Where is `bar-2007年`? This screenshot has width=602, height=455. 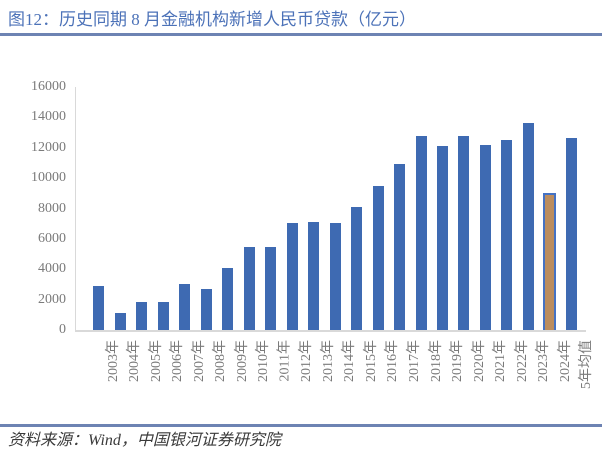
bar-2007年 is located at coordinates (185, 306).